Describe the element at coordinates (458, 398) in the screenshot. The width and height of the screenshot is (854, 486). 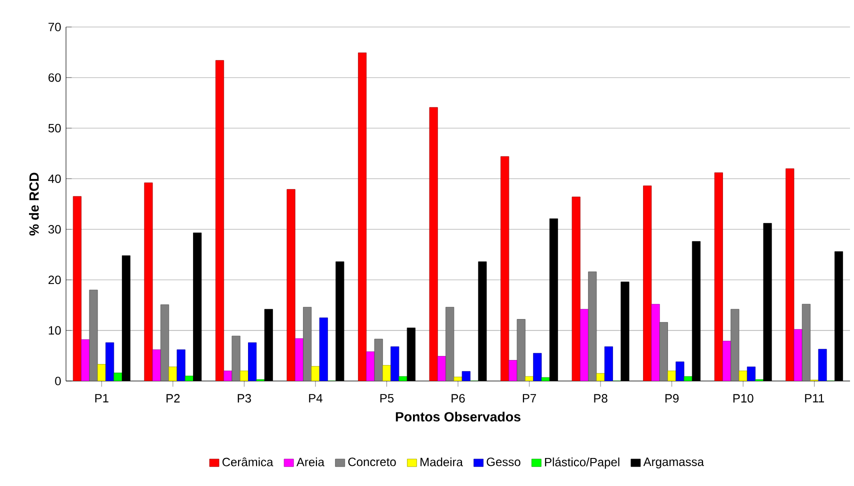
I see `x-tick-label: P6` at that location.